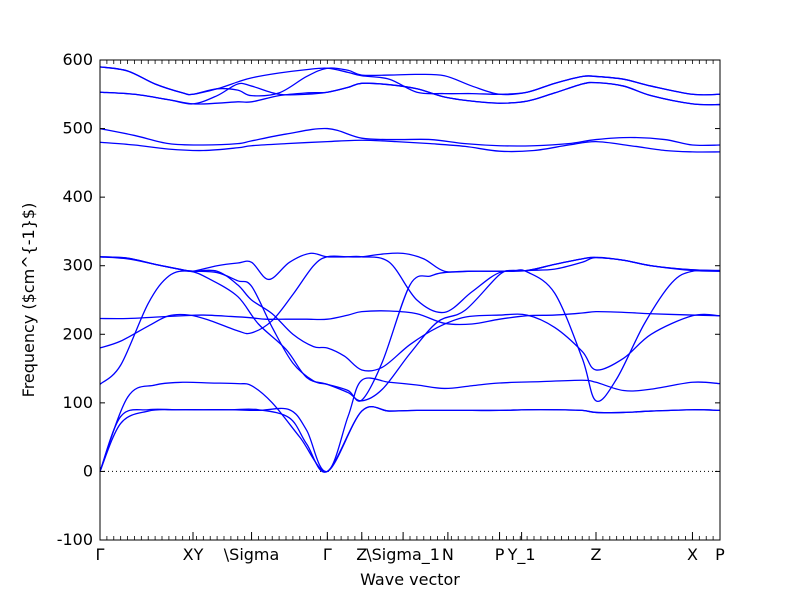 The height and width of the screenshot is (600, 800). Describe the element at coordinates (75, 539) in the screenshot. I see `y-tick-label: -100` at that location.